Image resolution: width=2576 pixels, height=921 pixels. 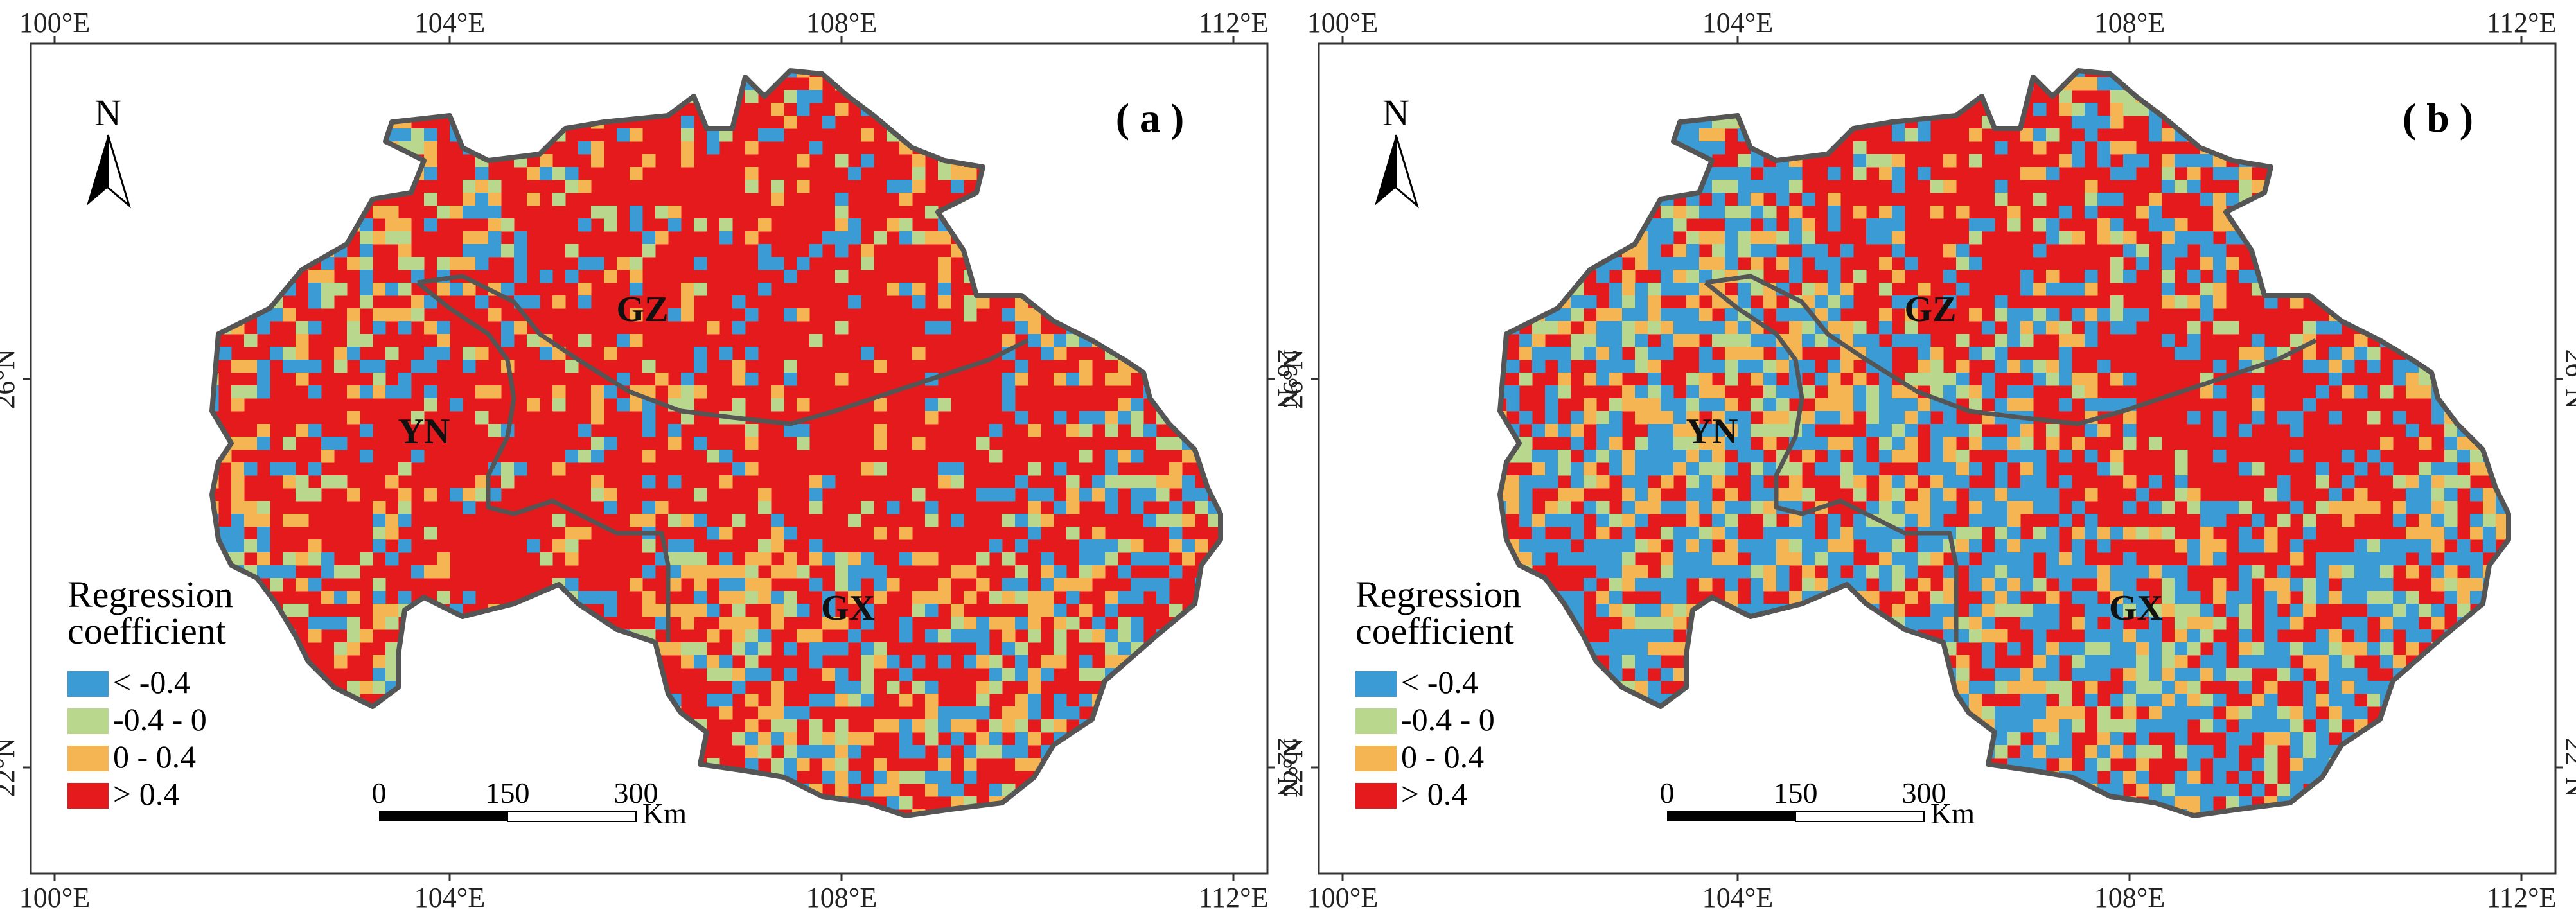 What do you see at coordinates (1434, 794) in the screenshot?
I see `legend-item-label: > 0.4` at bounding box center [1434, 794].